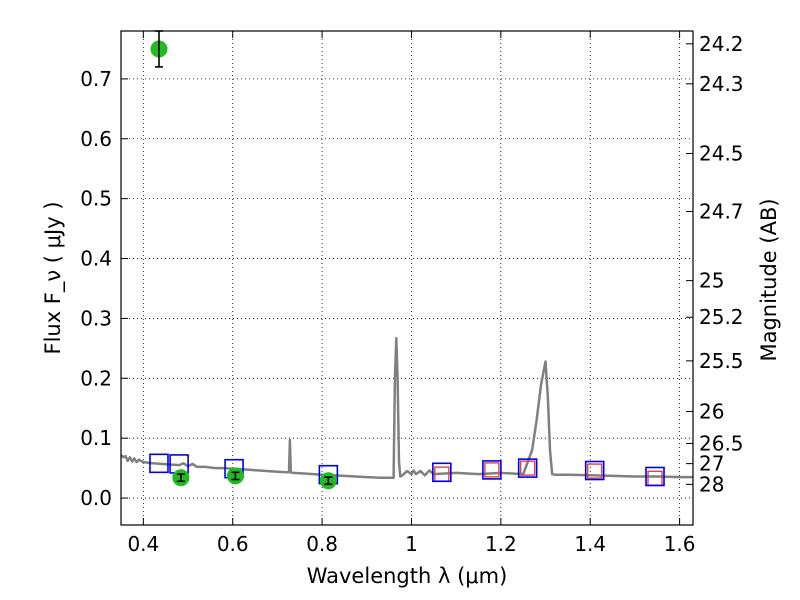 The height and width of the screenshot is (600, 800). Describe the element at coordinates (769, 279) in the screenshot. I see `y2-axis-title: Magnitude (AB)` at that location.